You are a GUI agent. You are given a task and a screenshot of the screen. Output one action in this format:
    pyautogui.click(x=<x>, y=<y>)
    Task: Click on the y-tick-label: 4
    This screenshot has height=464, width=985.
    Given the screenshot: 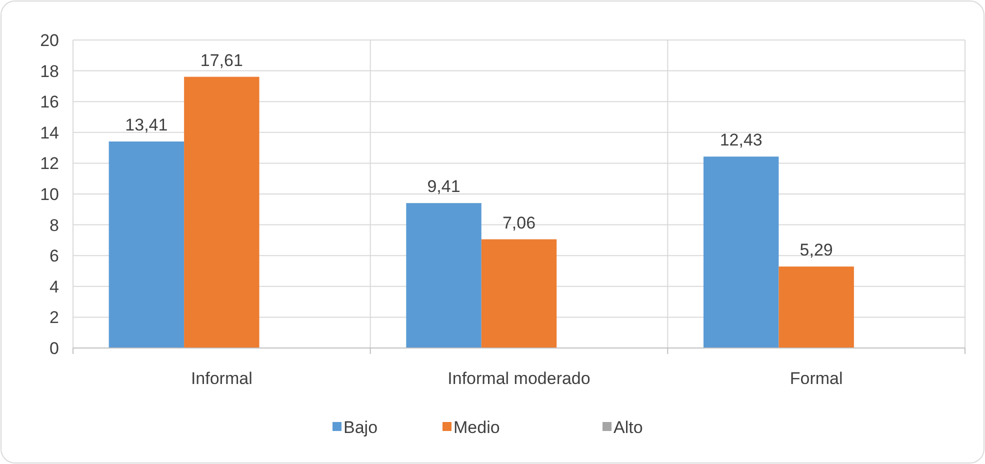 What is the action you would take?
    pyautogui.click(x=54, y=286)
    